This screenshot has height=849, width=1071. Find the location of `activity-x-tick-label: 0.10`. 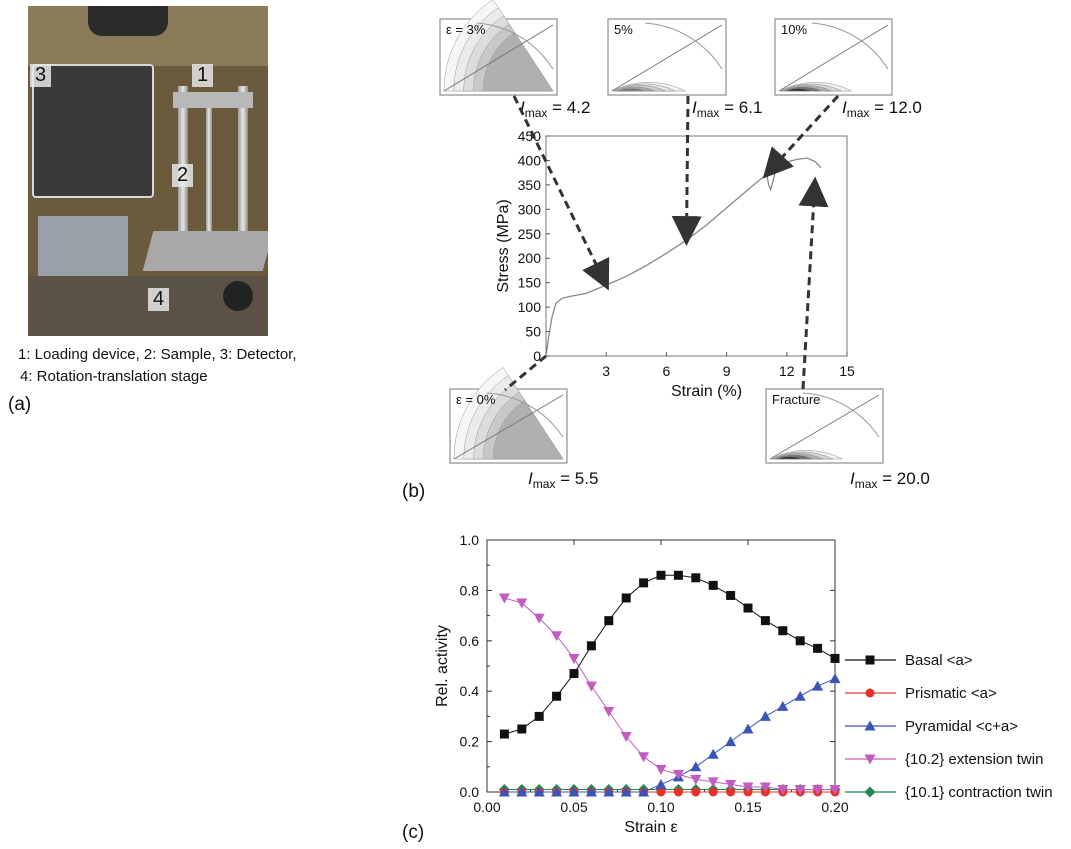

activity-x-tick-label: 0.10 is located at coordinates (660, 807).